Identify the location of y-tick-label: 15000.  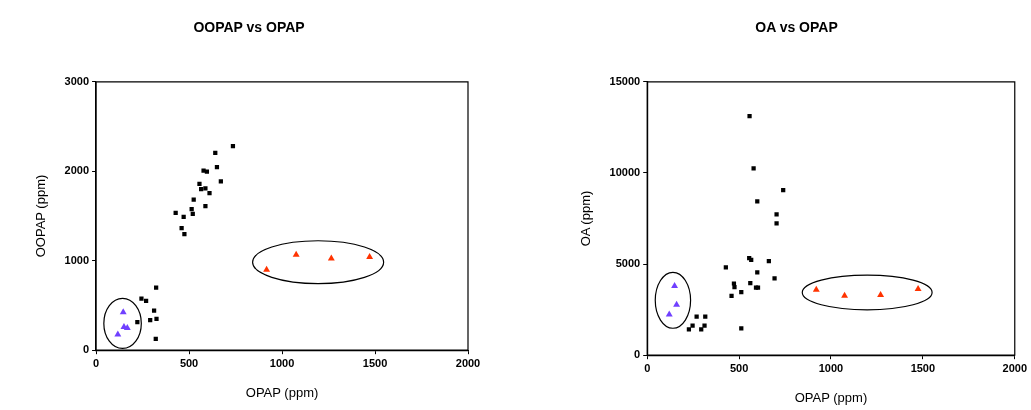
(625, 80).